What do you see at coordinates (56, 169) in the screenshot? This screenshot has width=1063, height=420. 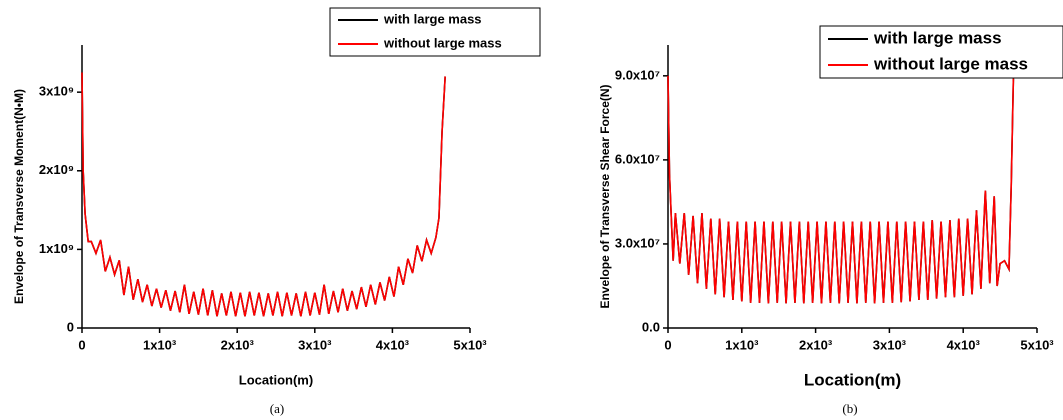 I see `y-tick-label: 2x10⁹` at bounding box center [56, 169].